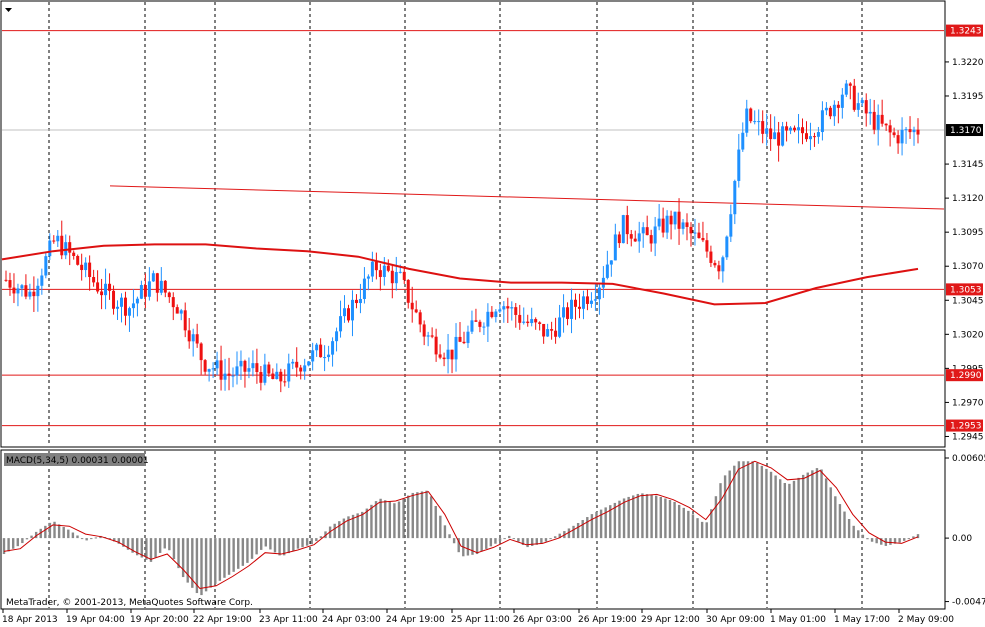 The height and width of the screenshot is (627, 985). I want to click on time-tick-label: 23 Apr 11:00, so click(288, 620).